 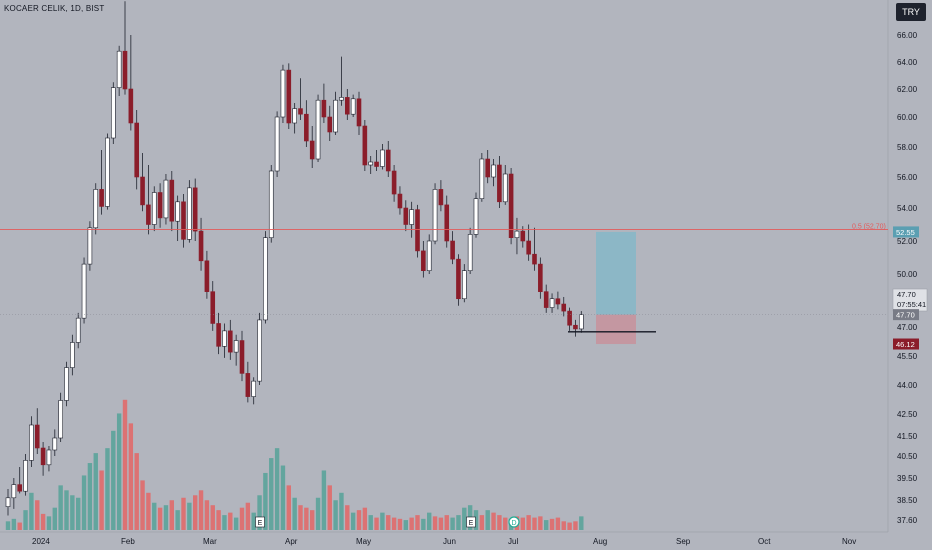 What do you see at coordinates (444, 538) in the screenshot?
I see `time-axis: 2024 Feb Mar Apr May Jun Jul Aug Sep Oct Nov` at bounding box center [444, 538].